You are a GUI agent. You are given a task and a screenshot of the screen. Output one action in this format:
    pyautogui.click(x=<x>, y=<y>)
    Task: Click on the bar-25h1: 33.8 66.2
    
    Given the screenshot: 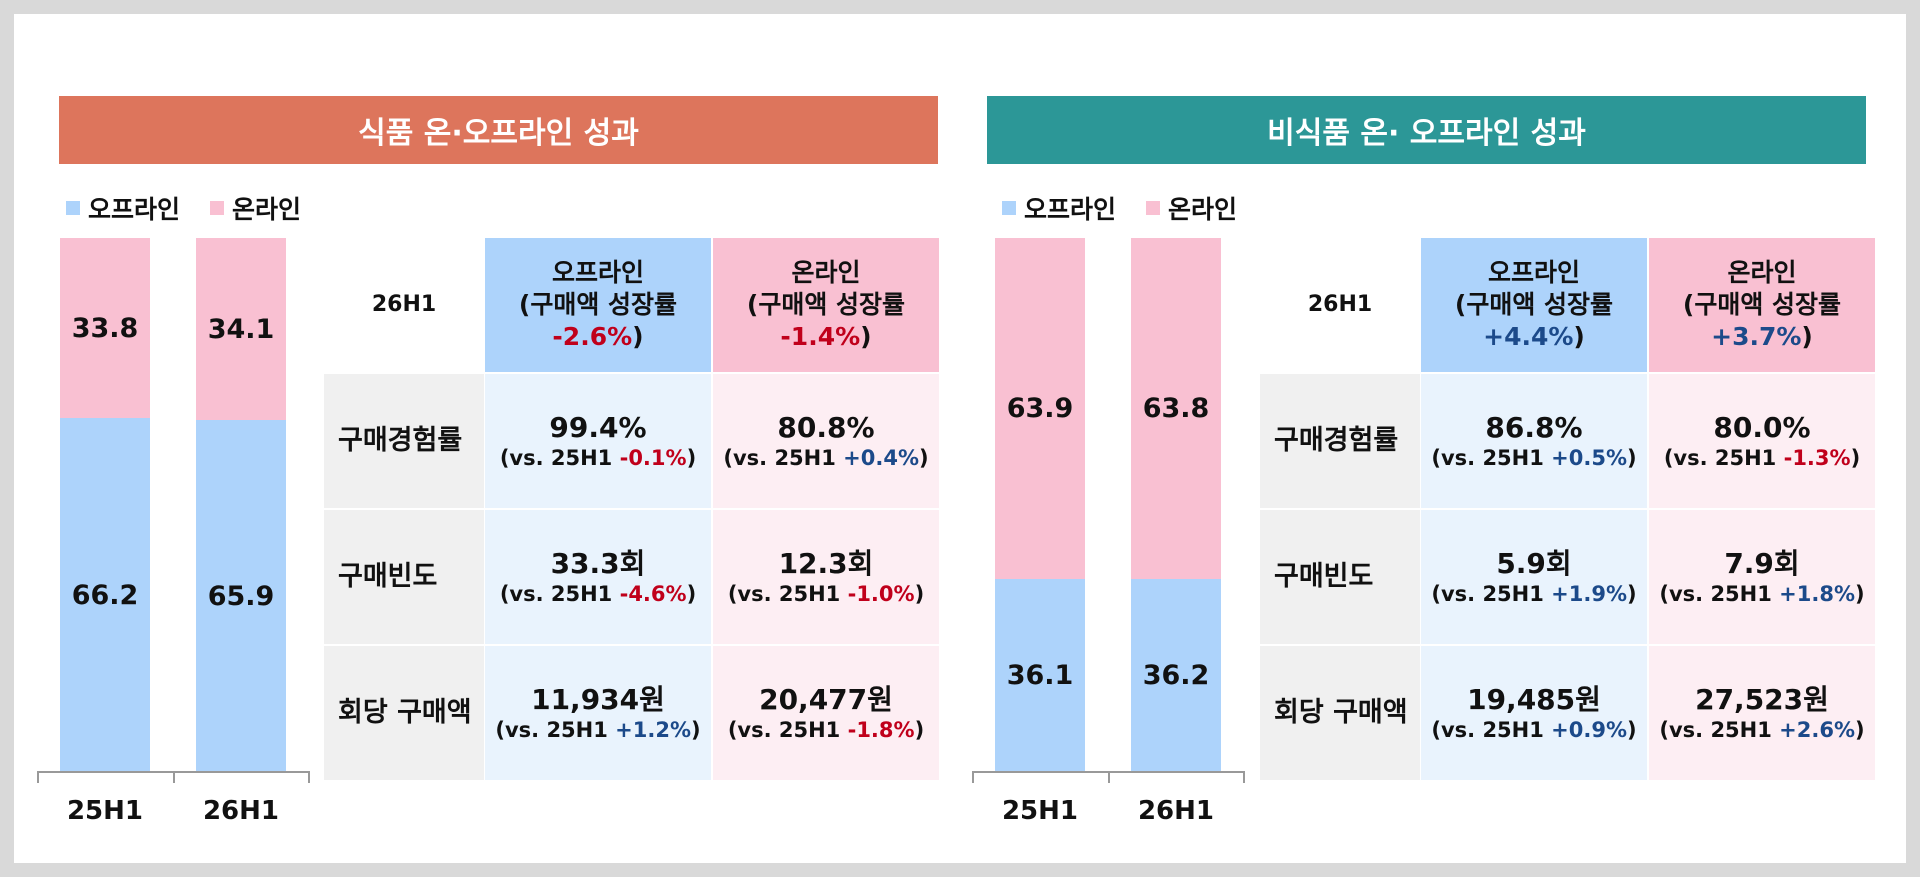 What is the action you would take?
    pyautogui.click(x=105, y=505)
    